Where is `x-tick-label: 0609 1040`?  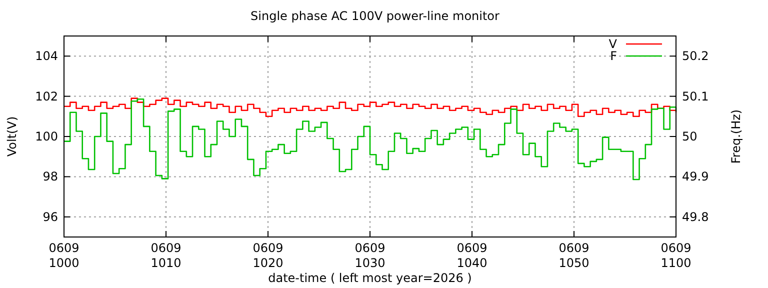 x-tick-label: 0609 1040 is located at coordinates (472, 255).